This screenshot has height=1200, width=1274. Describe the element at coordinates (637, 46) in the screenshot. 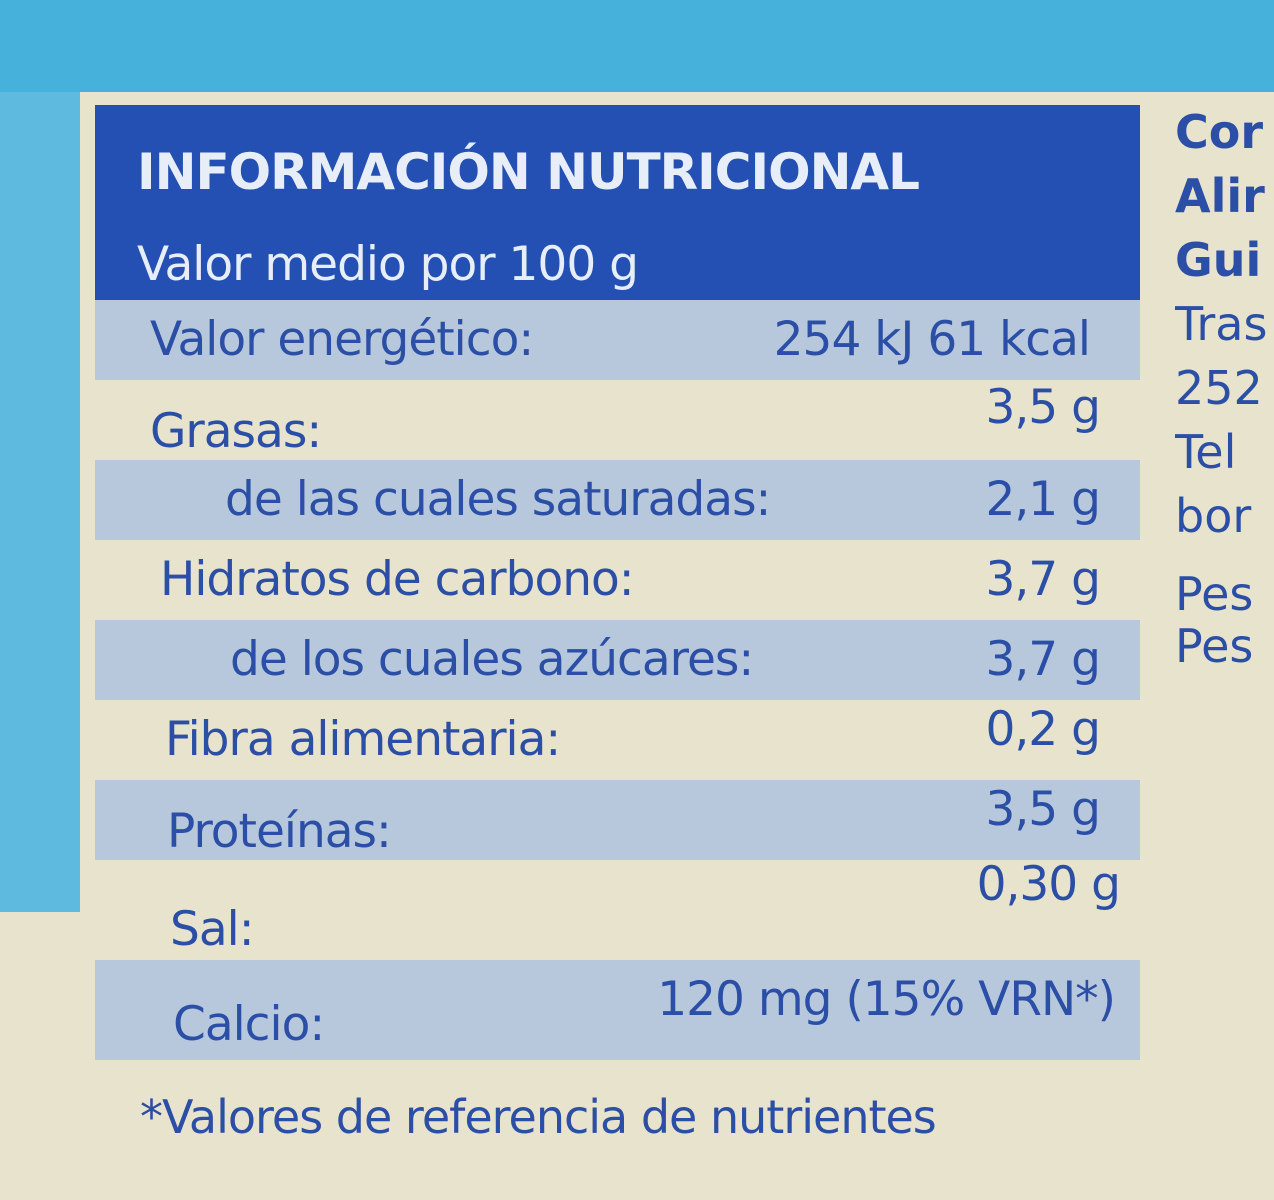

I see `top-color-band` at that location.